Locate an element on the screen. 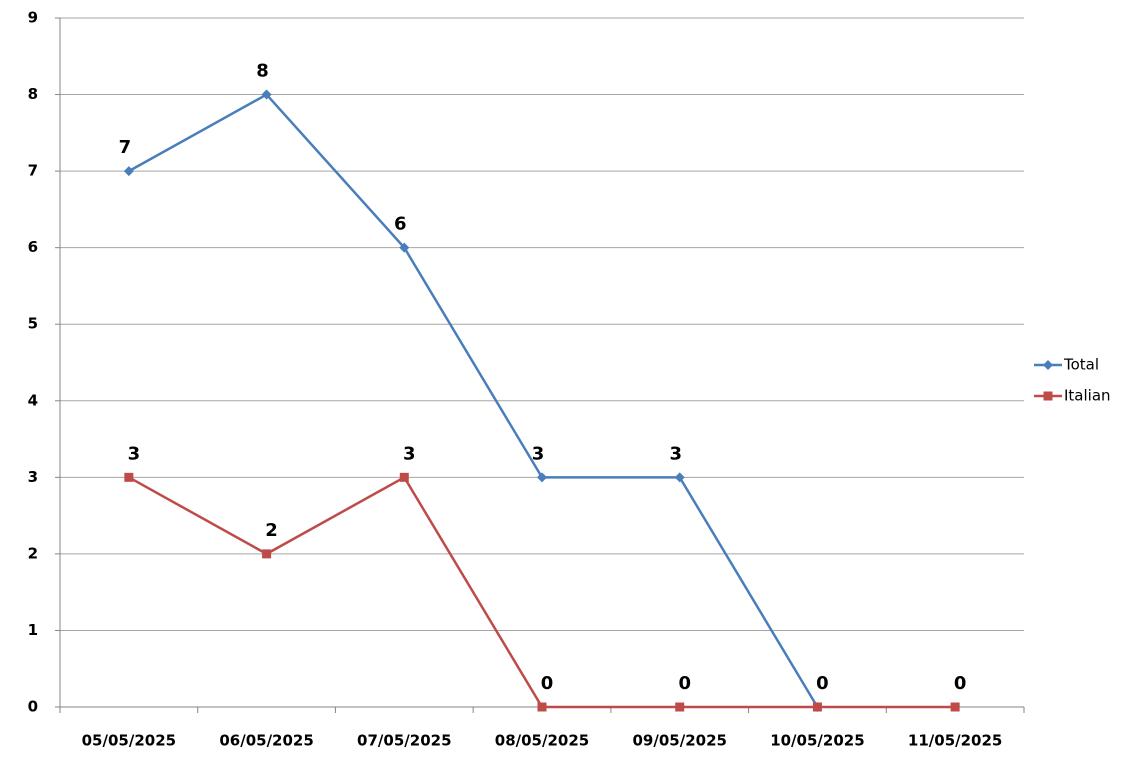 The width and height of the screenshot is (1136, 764). y-tick-label: 9 is located at coordinates (33, 18).